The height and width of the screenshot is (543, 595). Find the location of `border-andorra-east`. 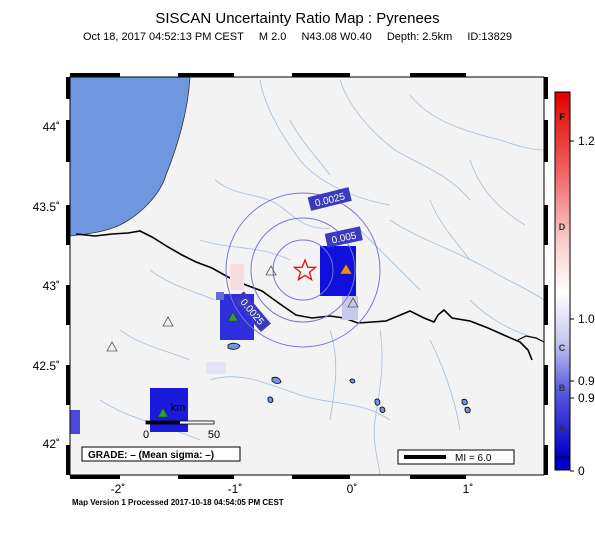

border-andorra-east is located at coordinates (530, 339).